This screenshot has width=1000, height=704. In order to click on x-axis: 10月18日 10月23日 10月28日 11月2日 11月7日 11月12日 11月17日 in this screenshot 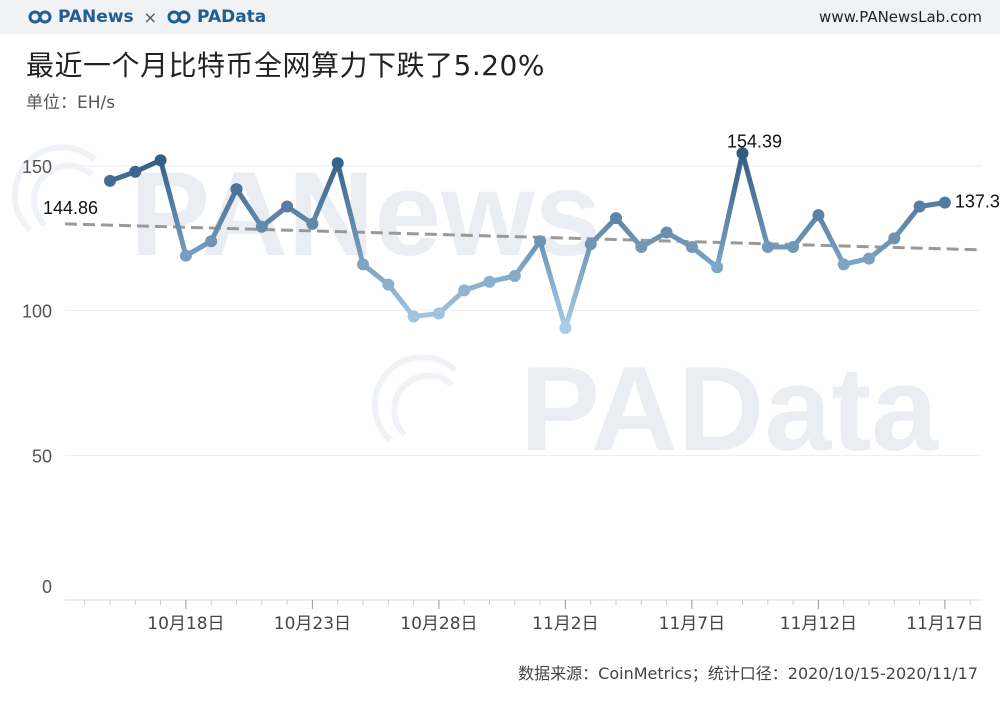, I will do `click(524, 616)`.